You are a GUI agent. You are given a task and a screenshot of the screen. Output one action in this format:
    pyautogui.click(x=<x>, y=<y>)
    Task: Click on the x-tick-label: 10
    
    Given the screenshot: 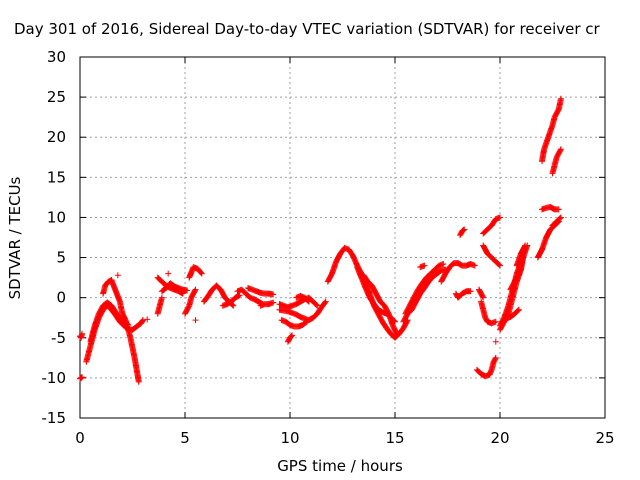 What is the action you would take?
    pyautogui.click(x=289, y=438)
    